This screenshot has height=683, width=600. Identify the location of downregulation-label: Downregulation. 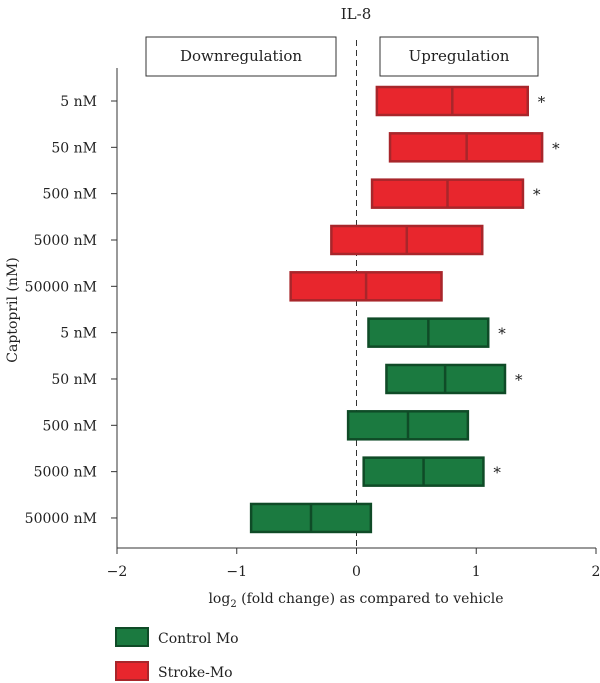
(241, 56).